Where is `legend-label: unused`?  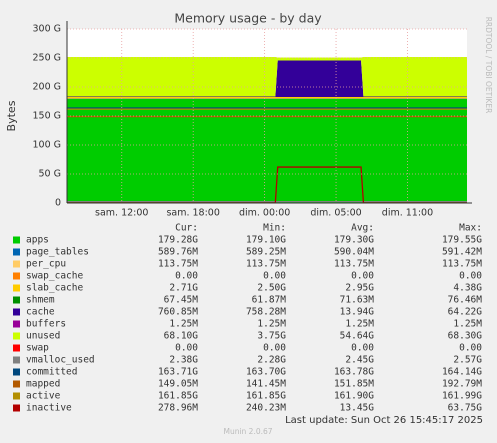 legend-label: unused is located at coordinates (43, 336).